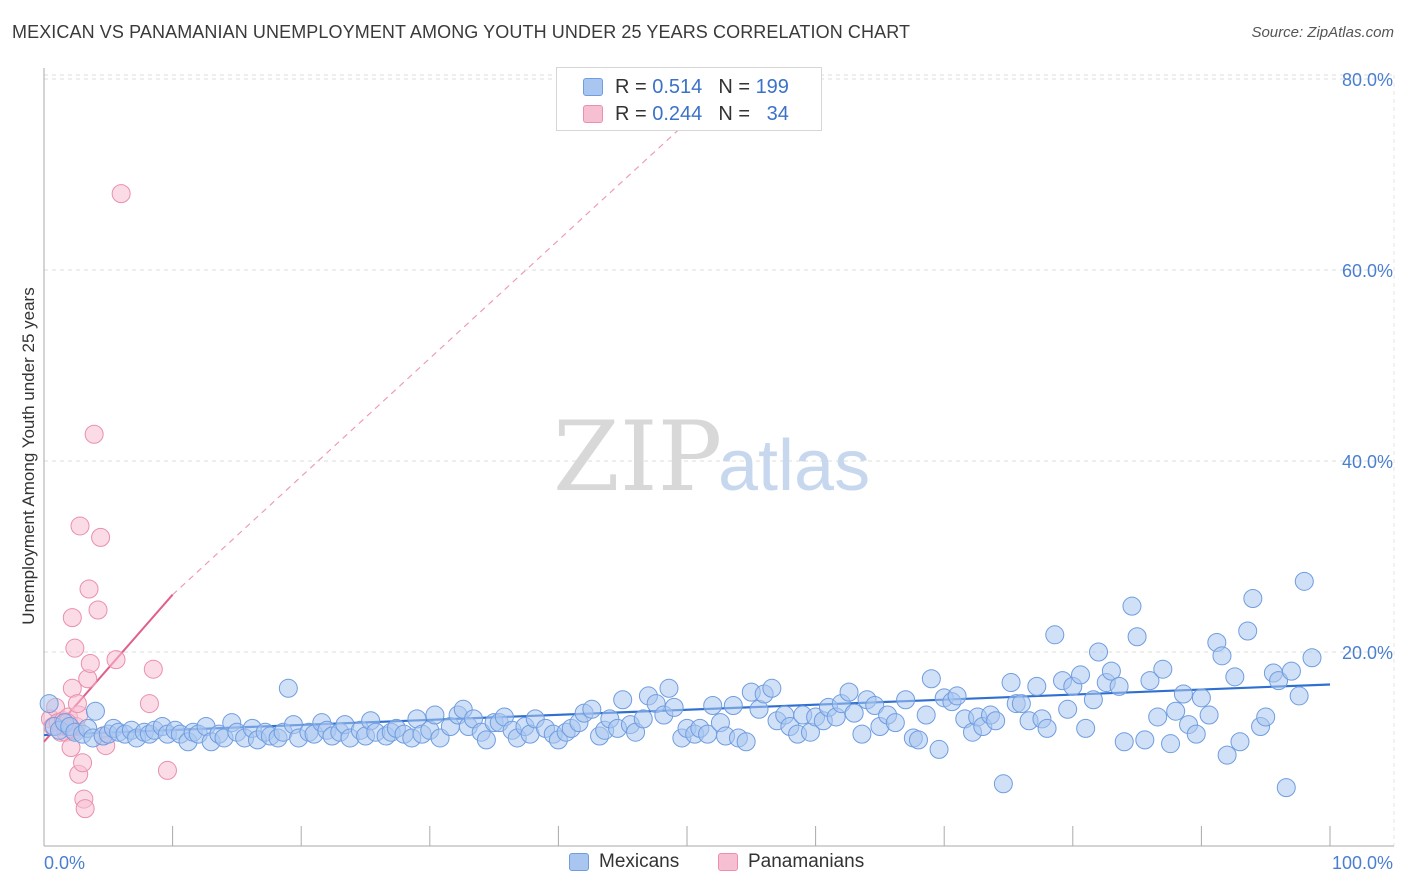 The image size is (1406, 892). What do you see at coordinates (593, 114) in the screenshot?
I see `legend-swatch-panamanians` at bounding box center [593, 114].